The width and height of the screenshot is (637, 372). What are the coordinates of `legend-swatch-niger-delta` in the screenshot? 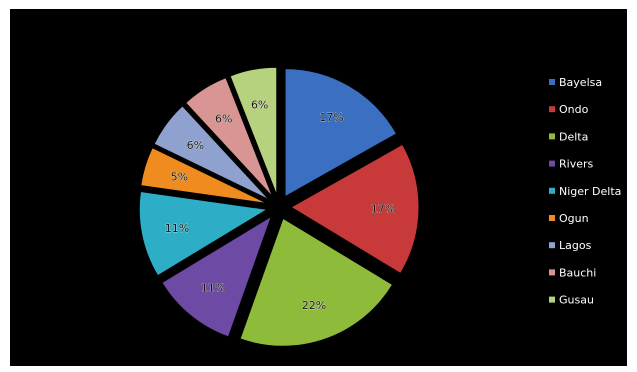 It's located at (552, 190).